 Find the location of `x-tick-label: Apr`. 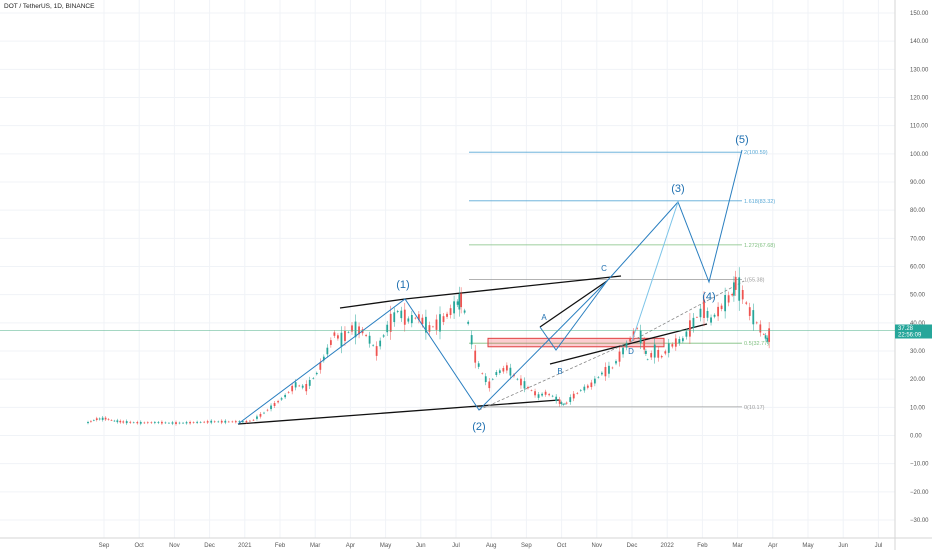

x-tick-label: Apr is located at coordinates (350, 546).